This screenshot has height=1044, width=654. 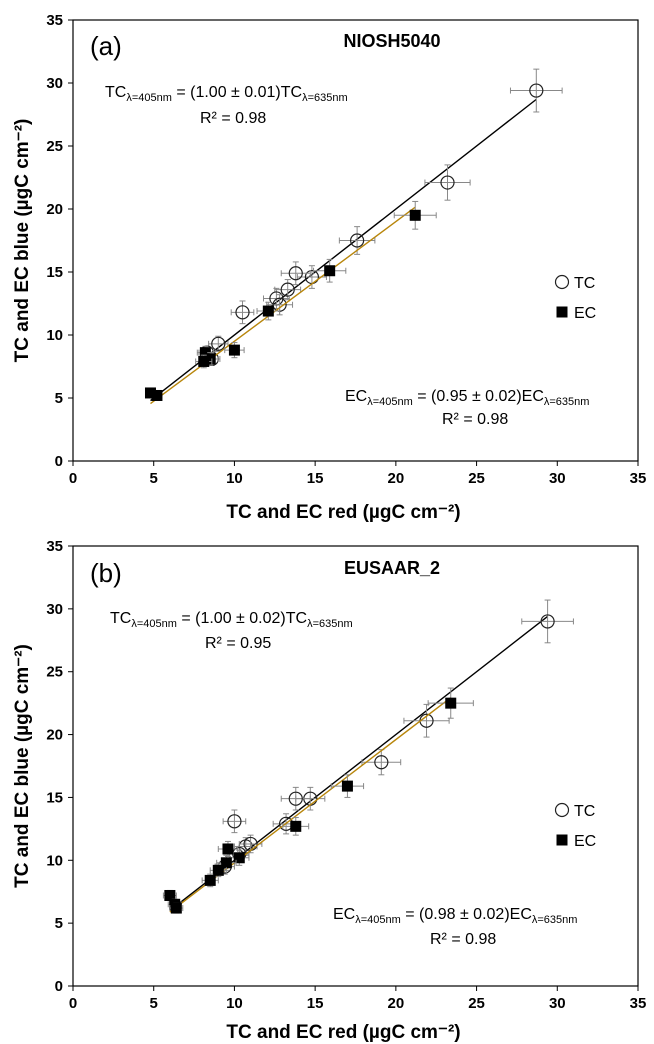 I want to click on panel-label: (a), so click(x=106, y=46).